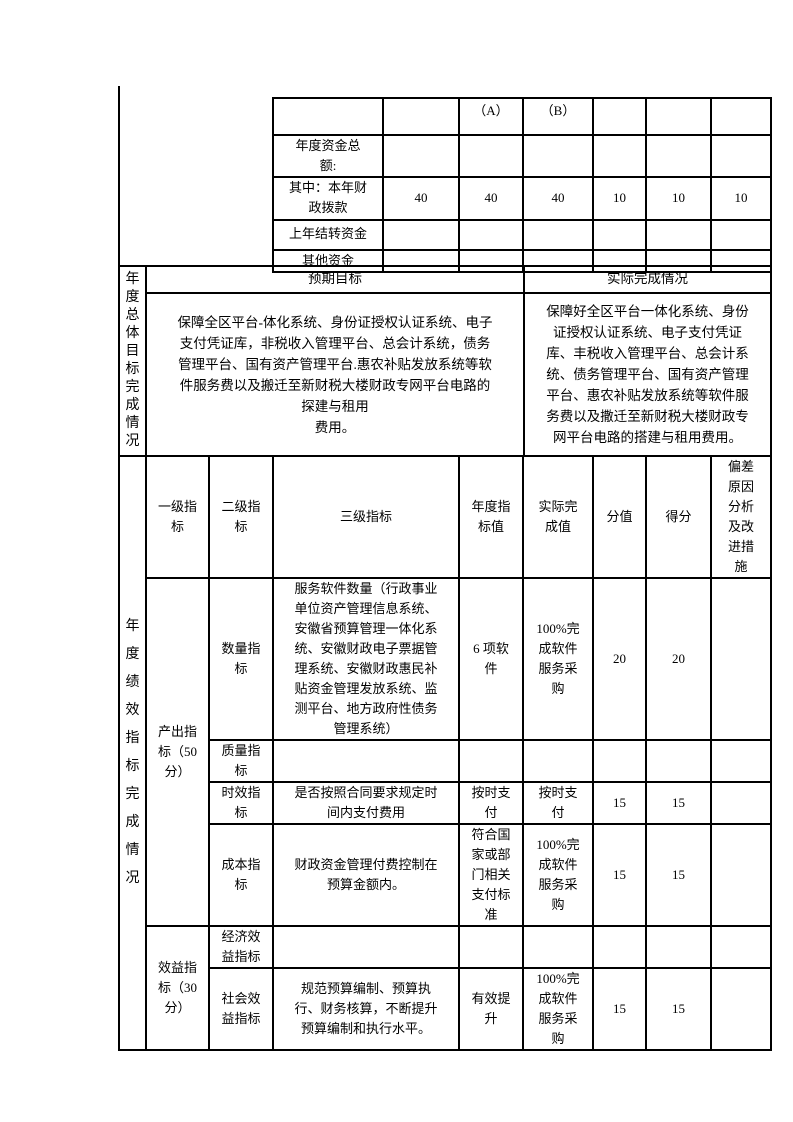 This screenshot has width=793, height=1122. I want to click on col-header-level3: 三级指标, so click(366, 517).